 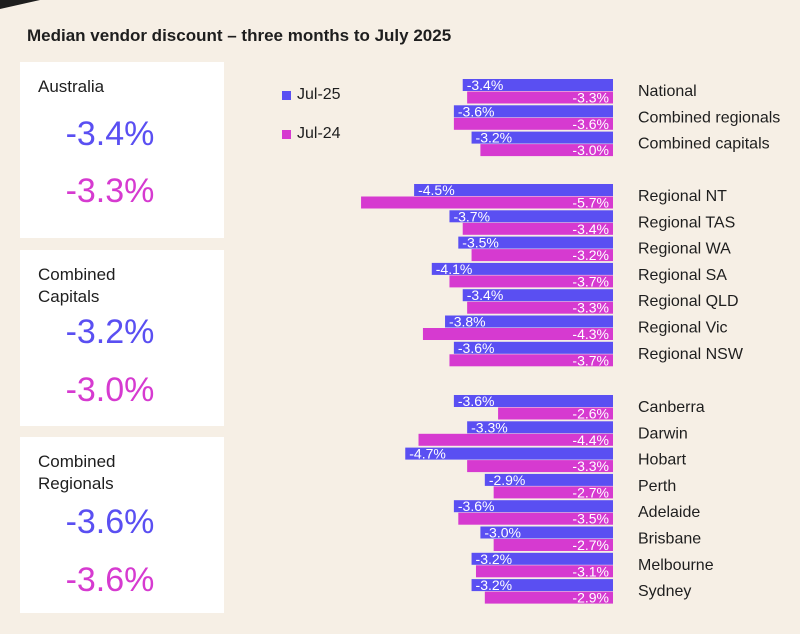 What do you see at coordinates (110, 134) in the screenshot?
I see `card-jul25-value: -3.4%` at bounding box center [110, 134].